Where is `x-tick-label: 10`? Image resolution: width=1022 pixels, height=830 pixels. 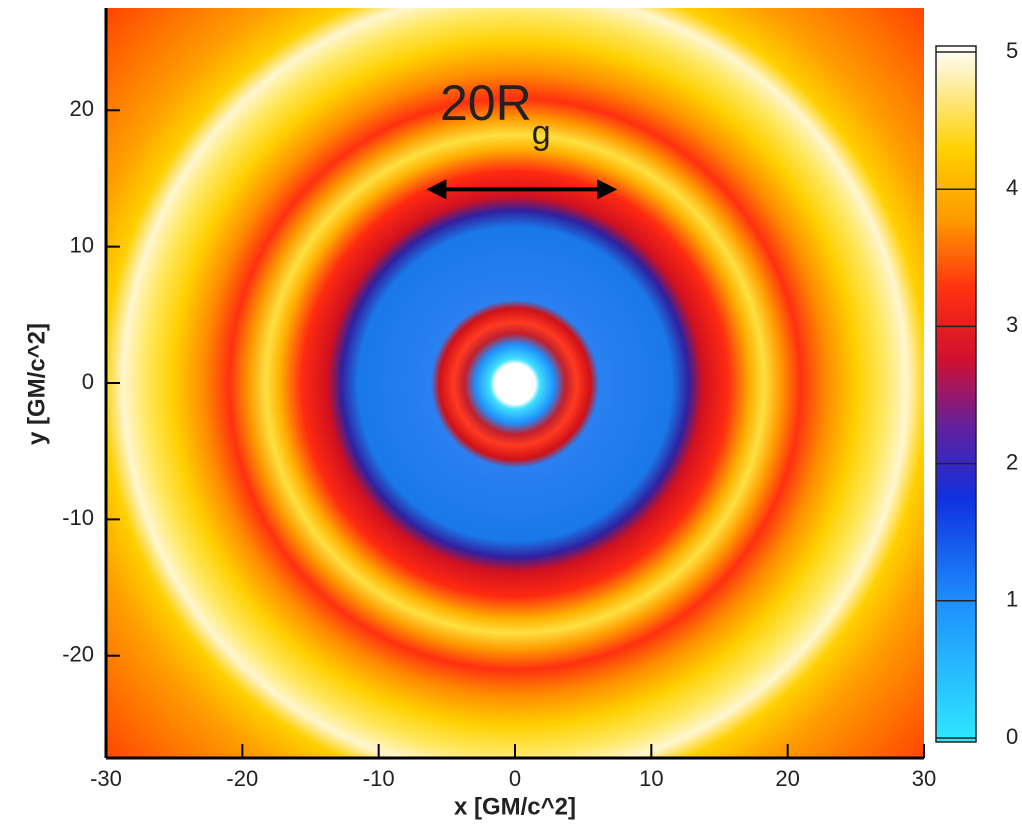
x-tick-label: 10 is located at coordinates (651, 778).